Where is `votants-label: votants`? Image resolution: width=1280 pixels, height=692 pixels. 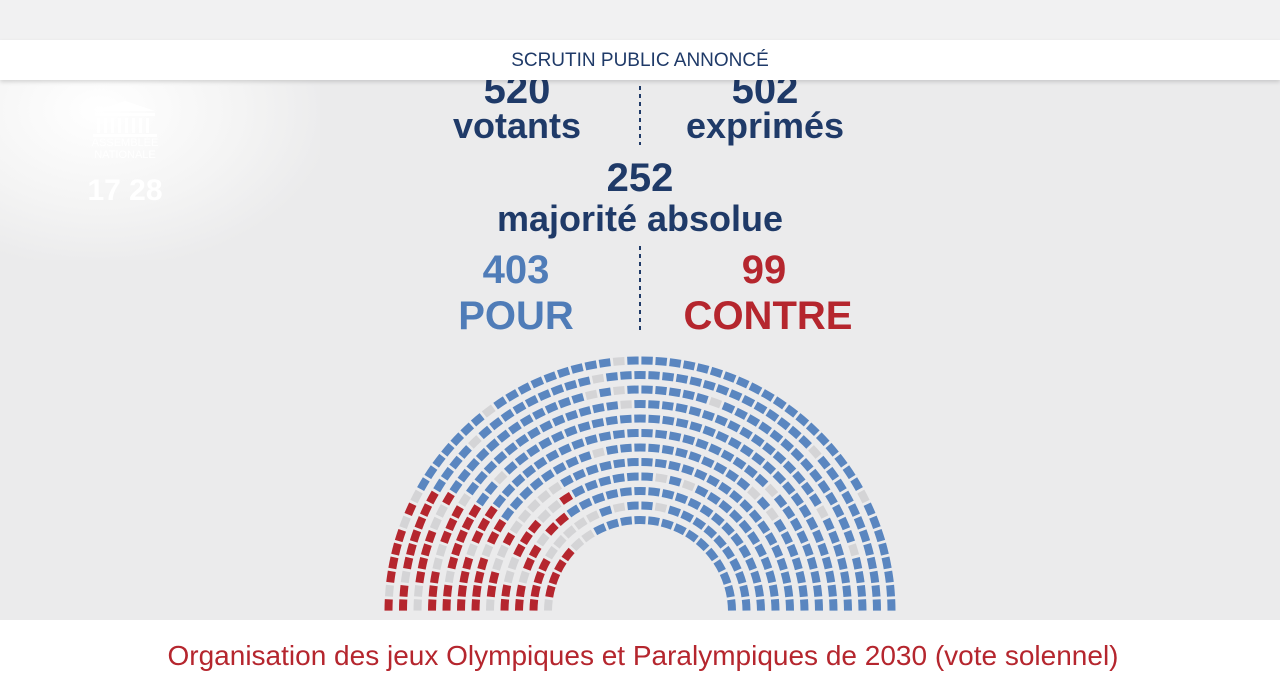
votants-label: votants is located at coordinates (517, 125).